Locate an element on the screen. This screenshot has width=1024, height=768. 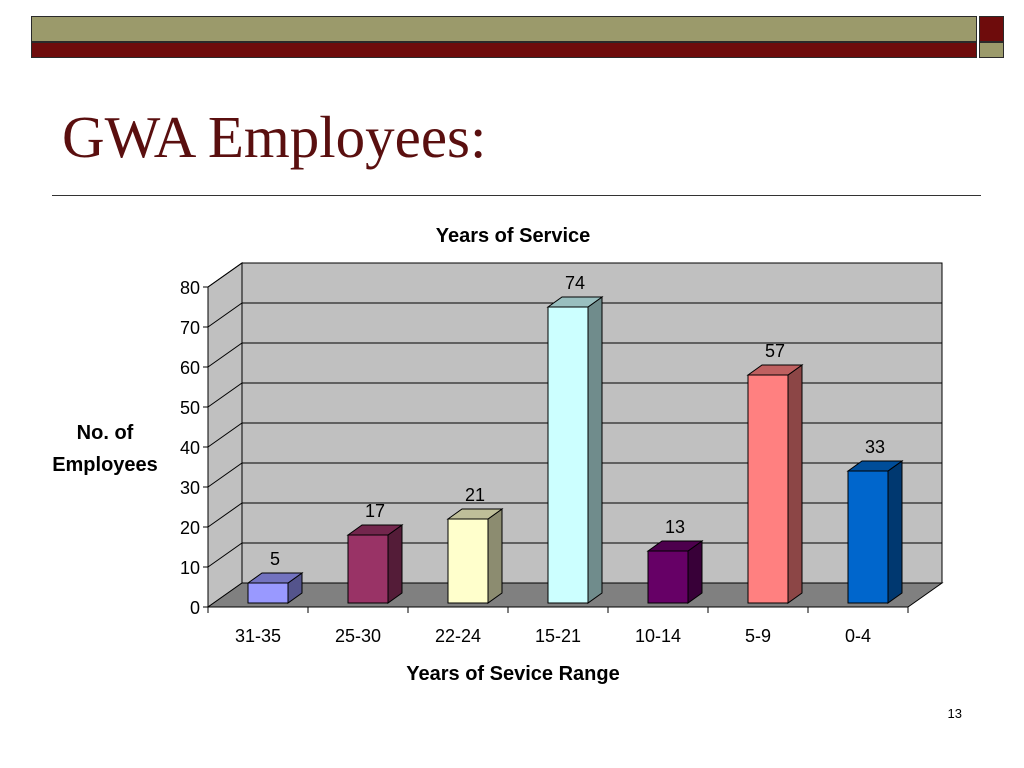
data-label: 17 is located at coordinates (375, 511).